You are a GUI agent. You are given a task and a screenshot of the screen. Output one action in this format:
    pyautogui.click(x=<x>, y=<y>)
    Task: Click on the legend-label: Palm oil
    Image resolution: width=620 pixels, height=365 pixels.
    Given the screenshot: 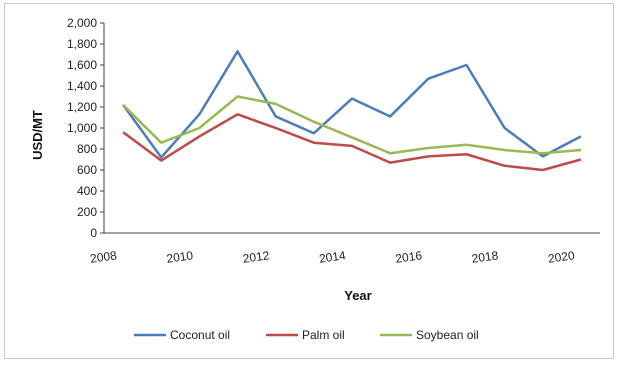 What is the action you would take?
    pyautogui.click(x=323, y=335)
    